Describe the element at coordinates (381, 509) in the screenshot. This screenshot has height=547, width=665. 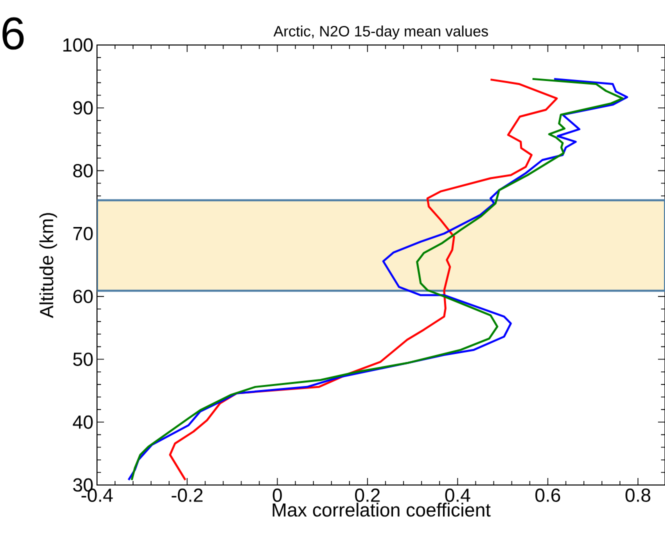
I see `x-axis-title: Max correlation coefficient` at that location.